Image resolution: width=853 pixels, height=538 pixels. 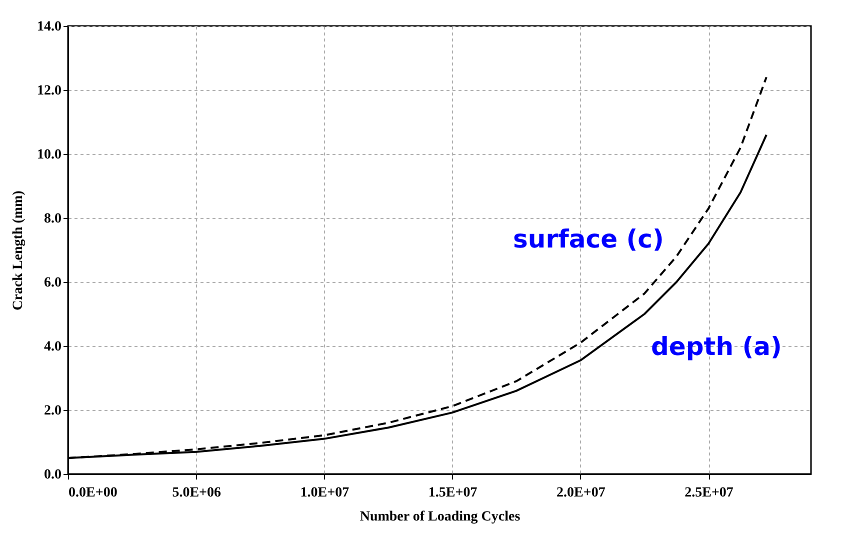 I want to click on x-tick-label: 0.0E+00, so click(x=93, y=493).